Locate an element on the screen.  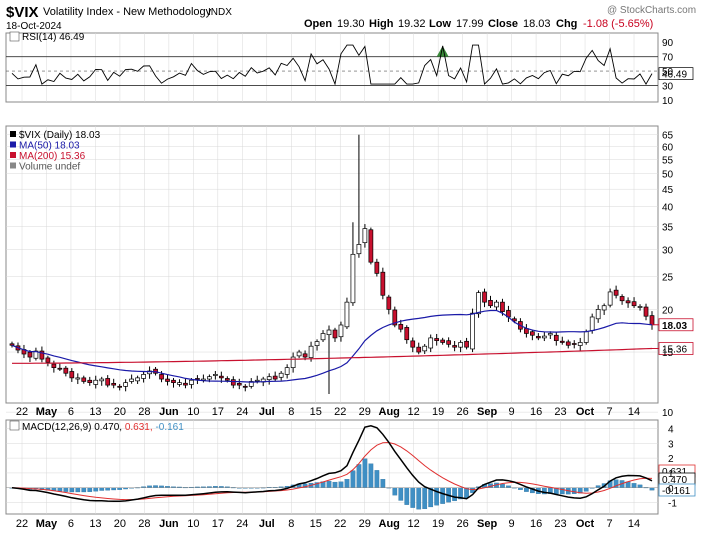
price-tick-label: 55 is located at coordinates (668, 160).